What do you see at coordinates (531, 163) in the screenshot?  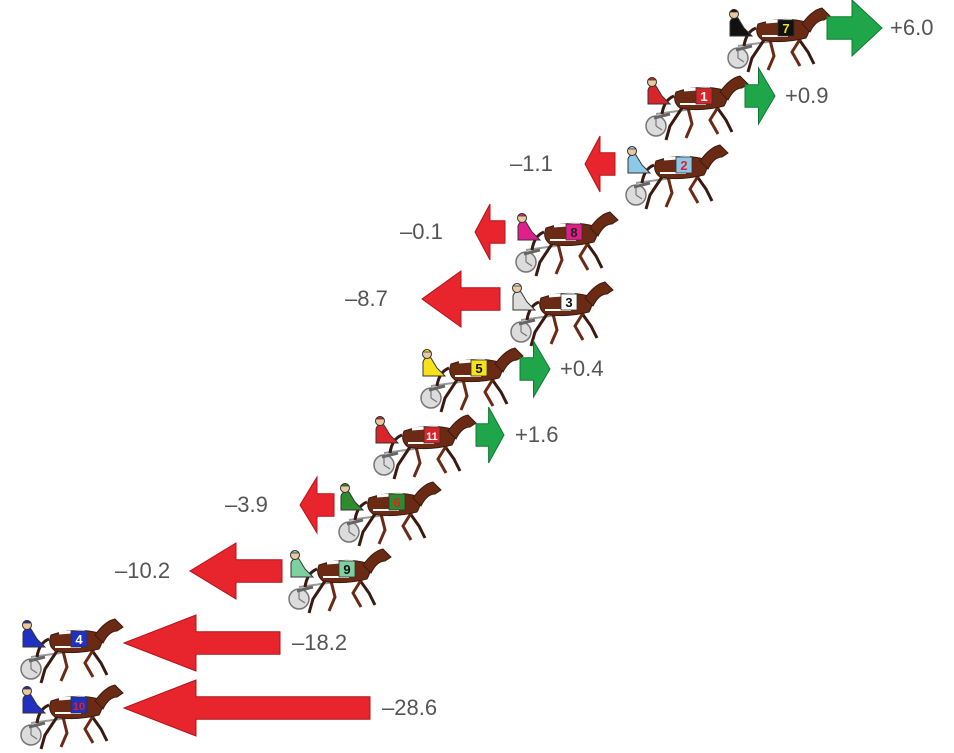 I see `position-change-label: –1.1` at bounding box center [531, 163].